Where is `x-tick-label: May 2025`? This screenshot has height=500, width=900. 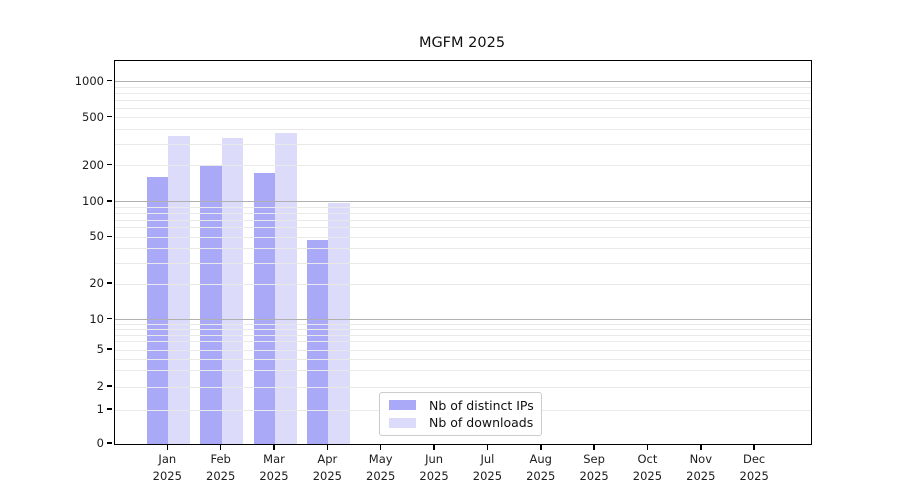
x-tick-label: May 2025 is located at coordinates (381, 467).